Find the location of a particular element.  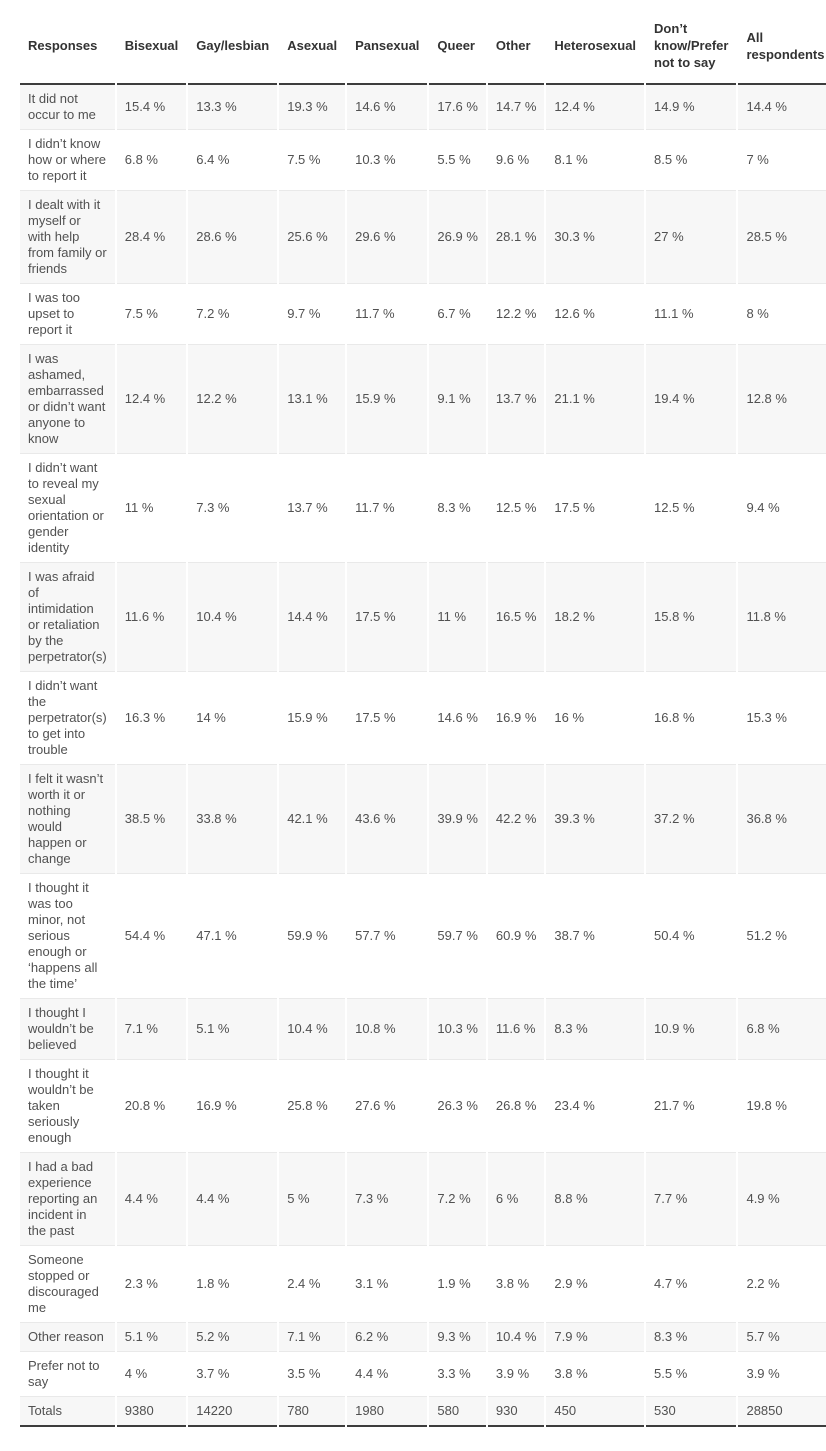

cell-value: 9.3 % is located at coordinates (457, 1337).